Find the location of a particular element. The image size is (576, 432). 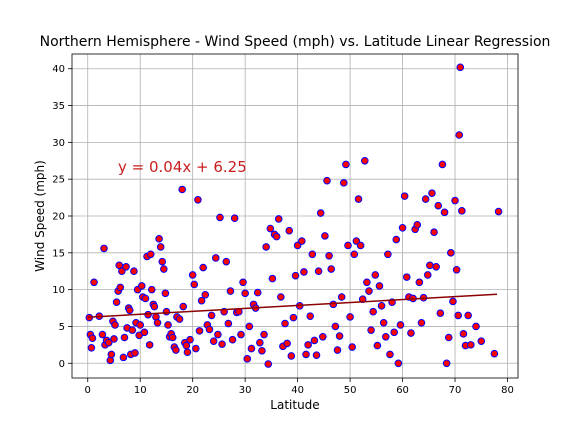

y-axis-label: Wind Speed (mph) is located at coordinates (40, 216).